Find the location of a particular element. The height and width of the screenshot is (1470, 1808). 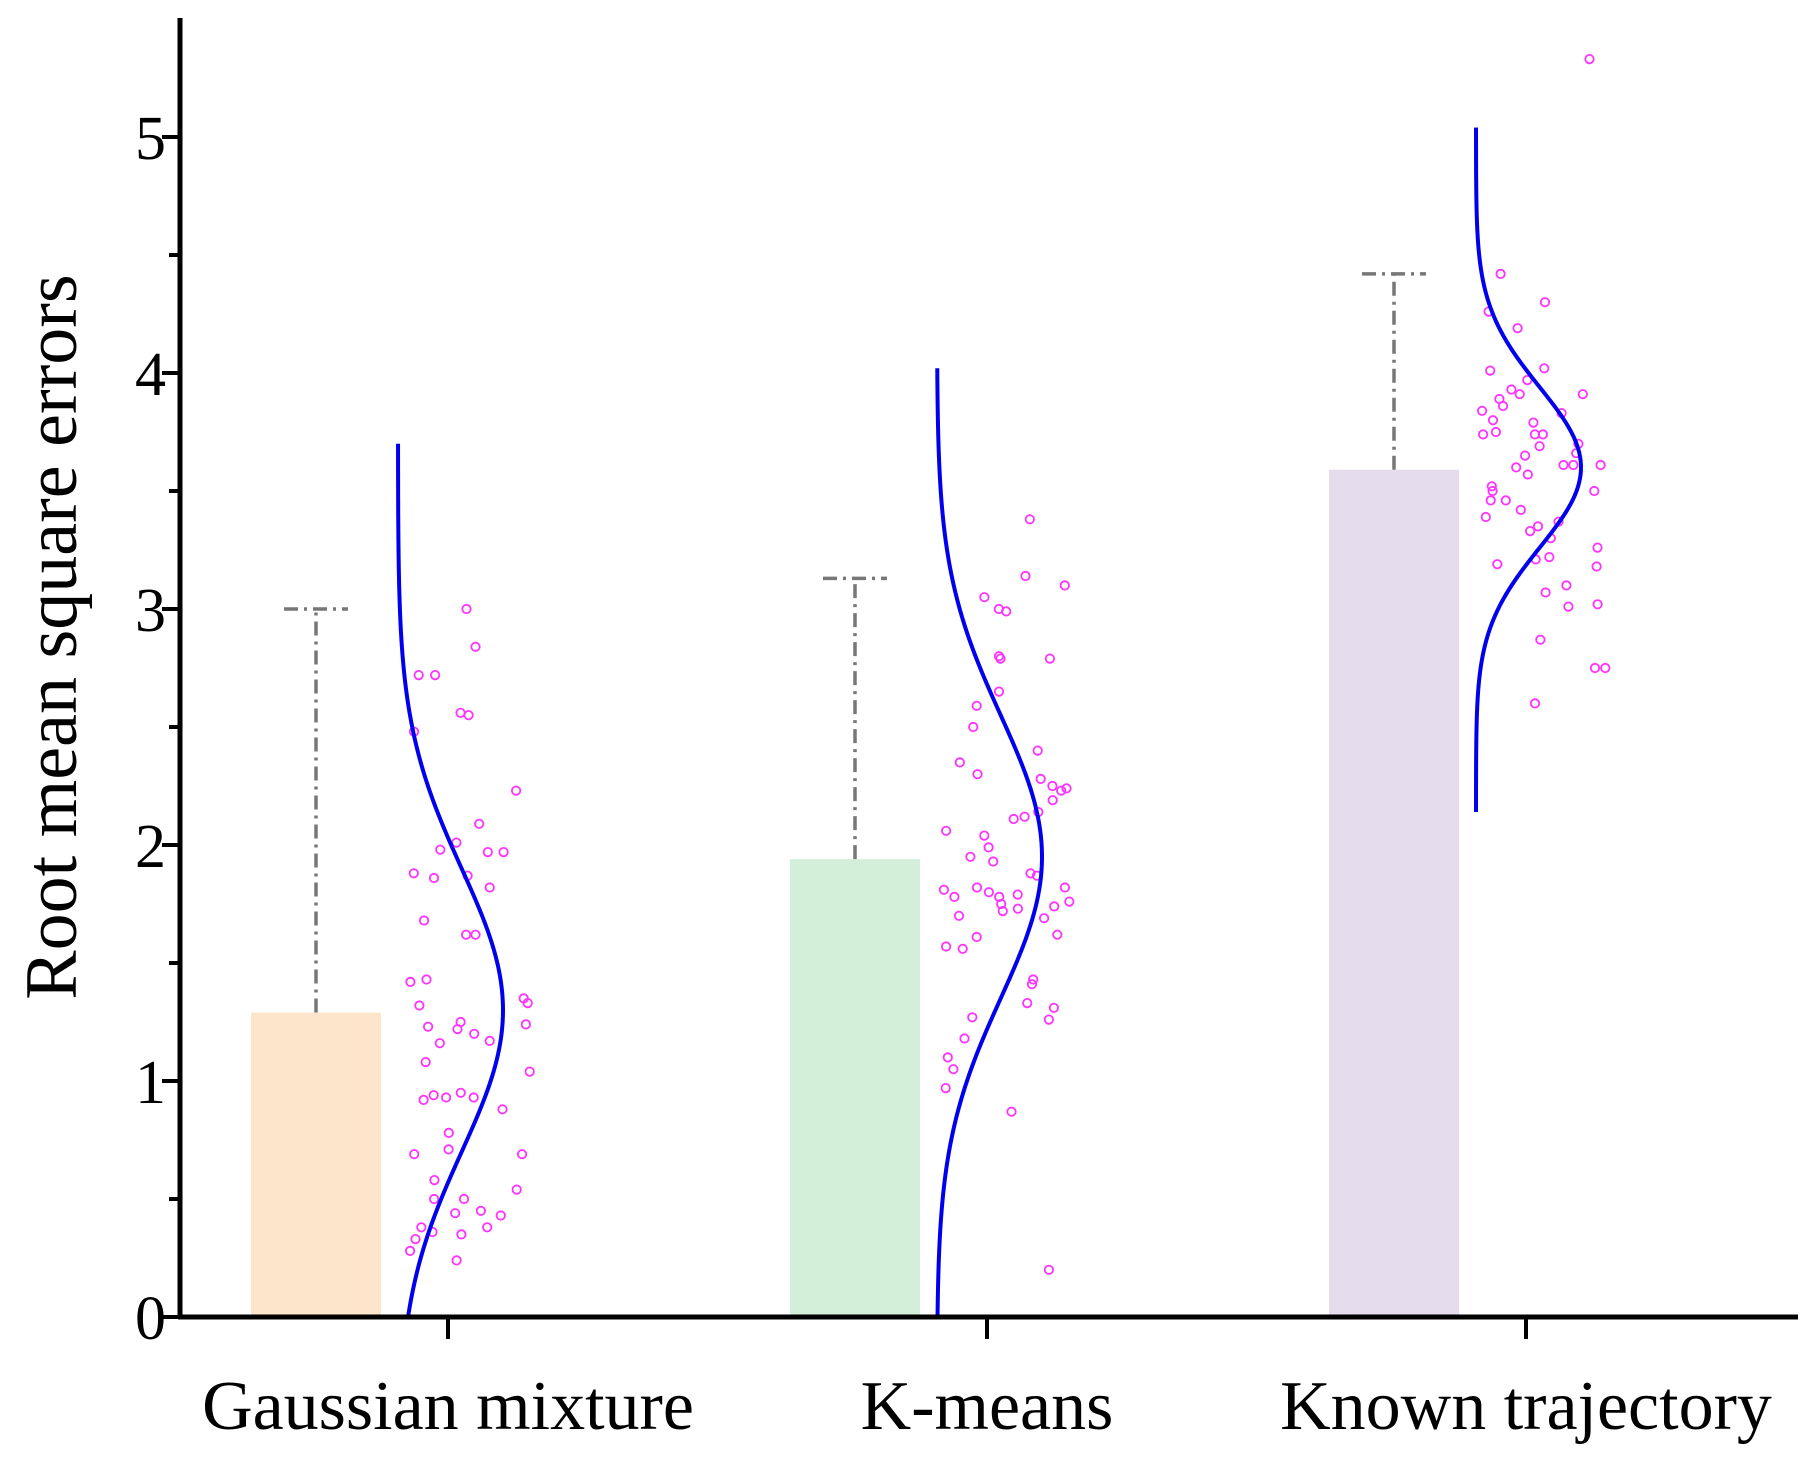

y-tick-label: 4 is located at coordinates (150, 375).